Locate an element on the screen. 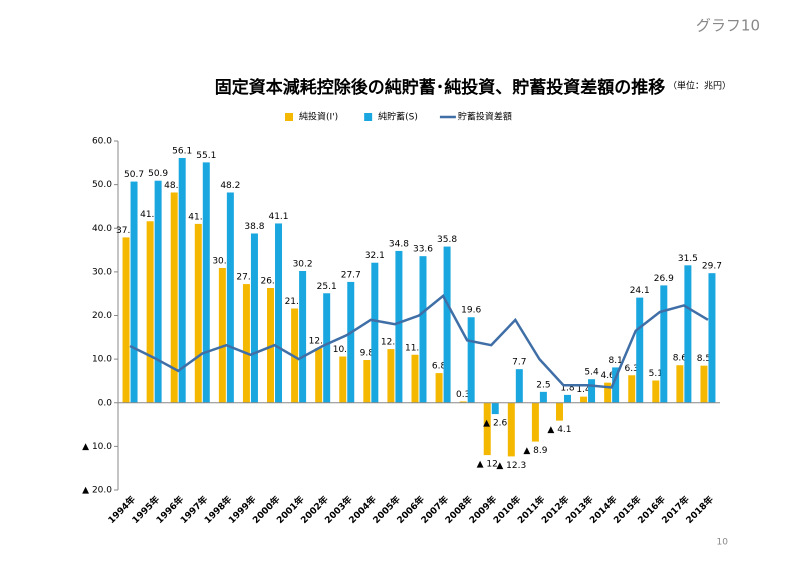 The image size is (800, 566). value-label: 24.1 is located at coordinates (640, 291).